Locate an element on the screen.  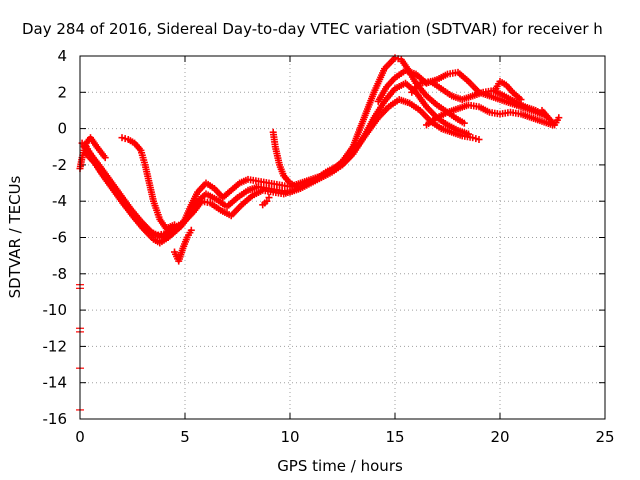
y-tick-label: -14 is located at coordinates (55, 383).